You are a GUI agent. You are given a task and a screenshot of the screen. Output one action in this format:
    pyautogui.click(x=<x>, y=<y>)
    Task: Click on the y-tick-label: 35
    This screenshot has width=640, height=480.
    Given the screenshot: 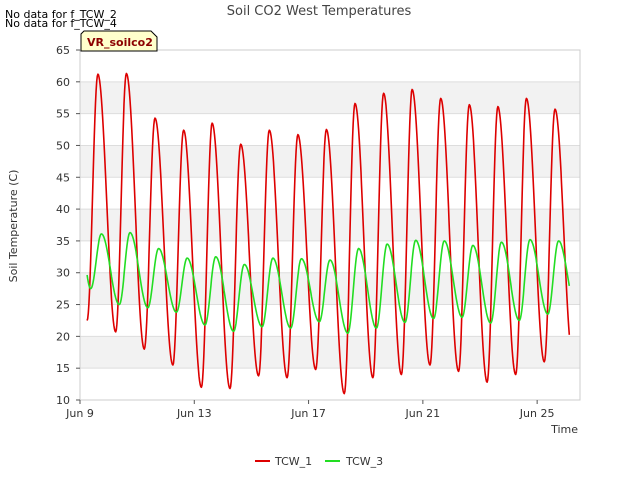 What is the action you would take?
    pyautogui.click(x=63, y=241)
    